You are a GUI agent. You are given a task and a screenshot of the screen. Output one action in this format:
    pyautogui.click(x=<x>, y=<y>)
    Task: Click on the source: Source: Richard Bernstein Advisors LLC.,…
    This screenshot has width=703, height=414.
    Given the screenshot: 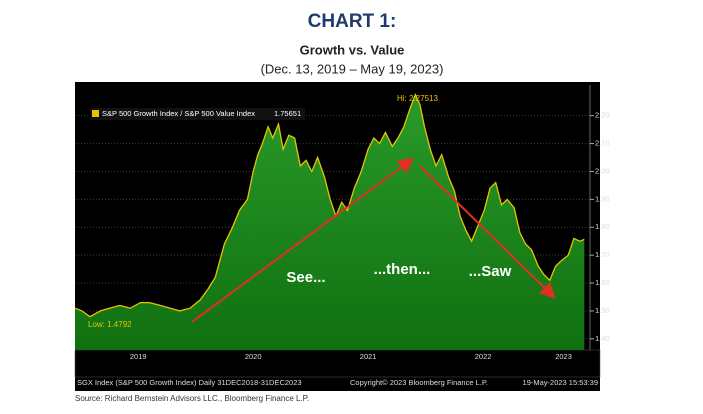 What is the action you would take?
    pyautogui.click(x=192, y=398)
    